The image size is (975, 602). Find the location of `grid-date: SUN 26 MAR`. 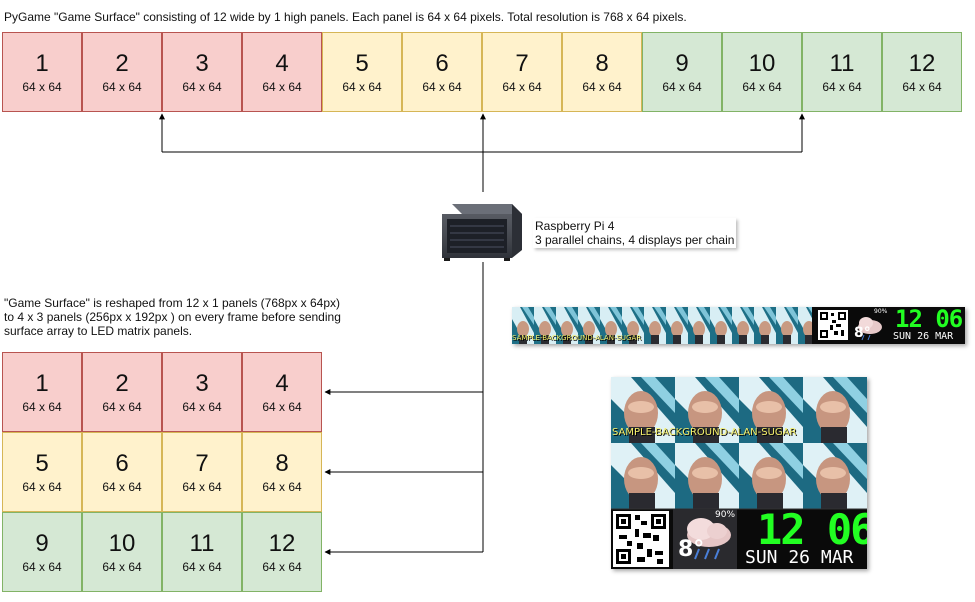

grid-date: SUN 26 MAR is located at coordinates (799, 557).